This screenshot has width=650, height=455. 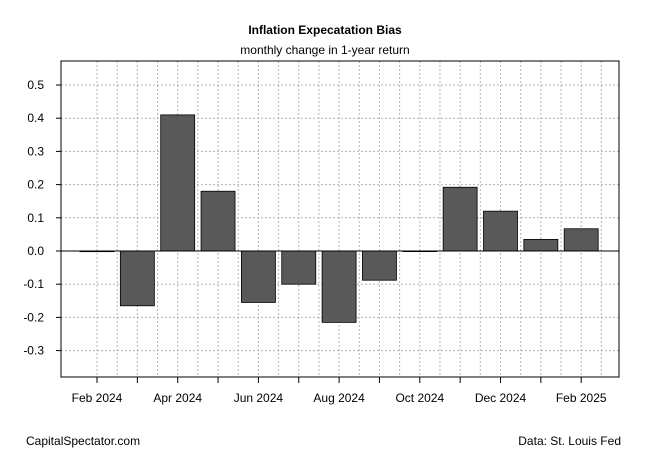 What do you see at coordinates (33, 351) in the screenshot?
I see `y-tick-label: -0.3` at bounding box center [33, 351].